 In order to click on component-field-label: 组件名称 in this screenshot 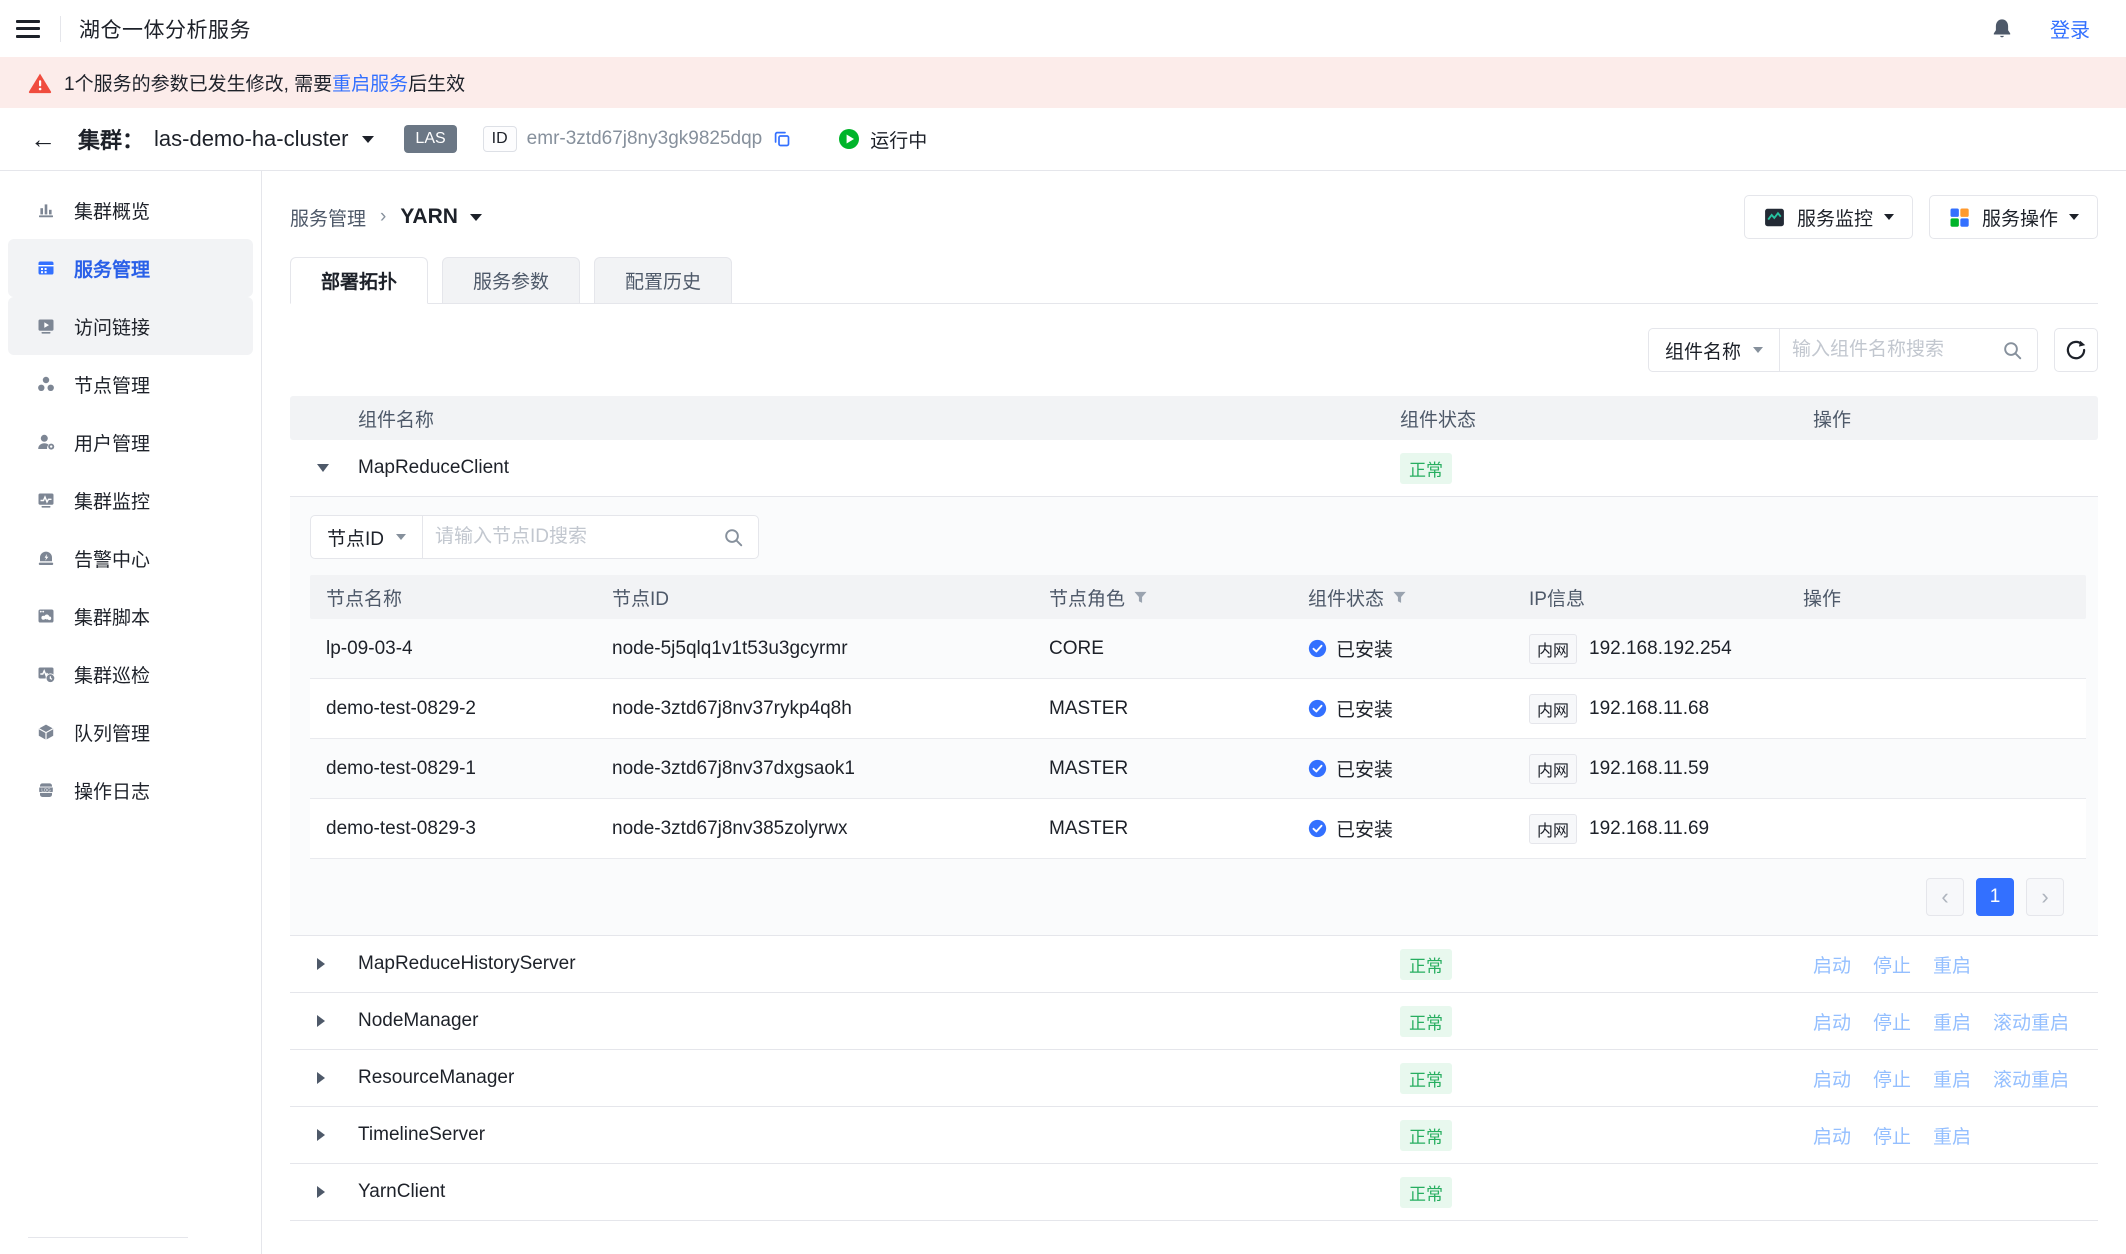, I will do `click(1702, 352)`.